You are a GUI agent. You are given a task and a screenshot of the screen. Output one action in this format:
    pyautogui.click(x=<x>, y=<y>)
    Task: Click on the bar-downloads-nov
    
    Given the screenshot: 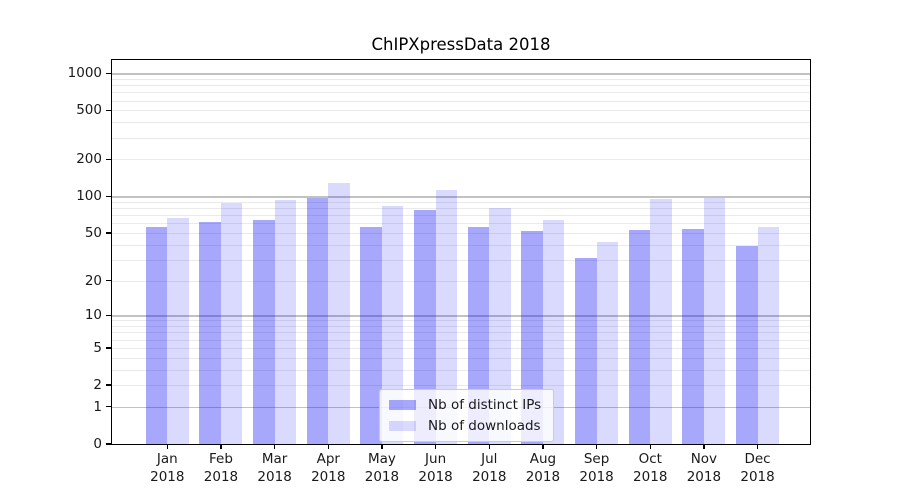 What is the action you would take?
    pyautogui.click(x=714, y=321)
    